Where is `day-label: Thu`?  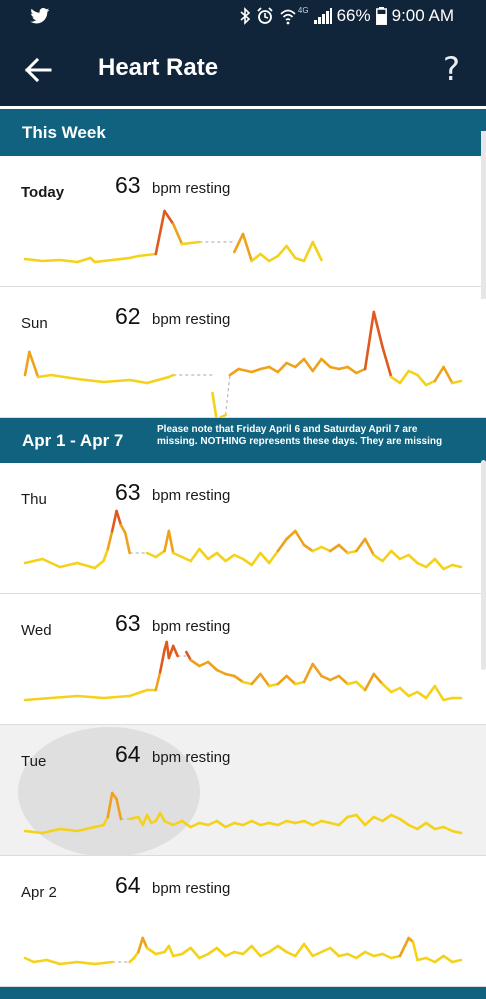 day-label: Thu is located at coordinates (34, 499).